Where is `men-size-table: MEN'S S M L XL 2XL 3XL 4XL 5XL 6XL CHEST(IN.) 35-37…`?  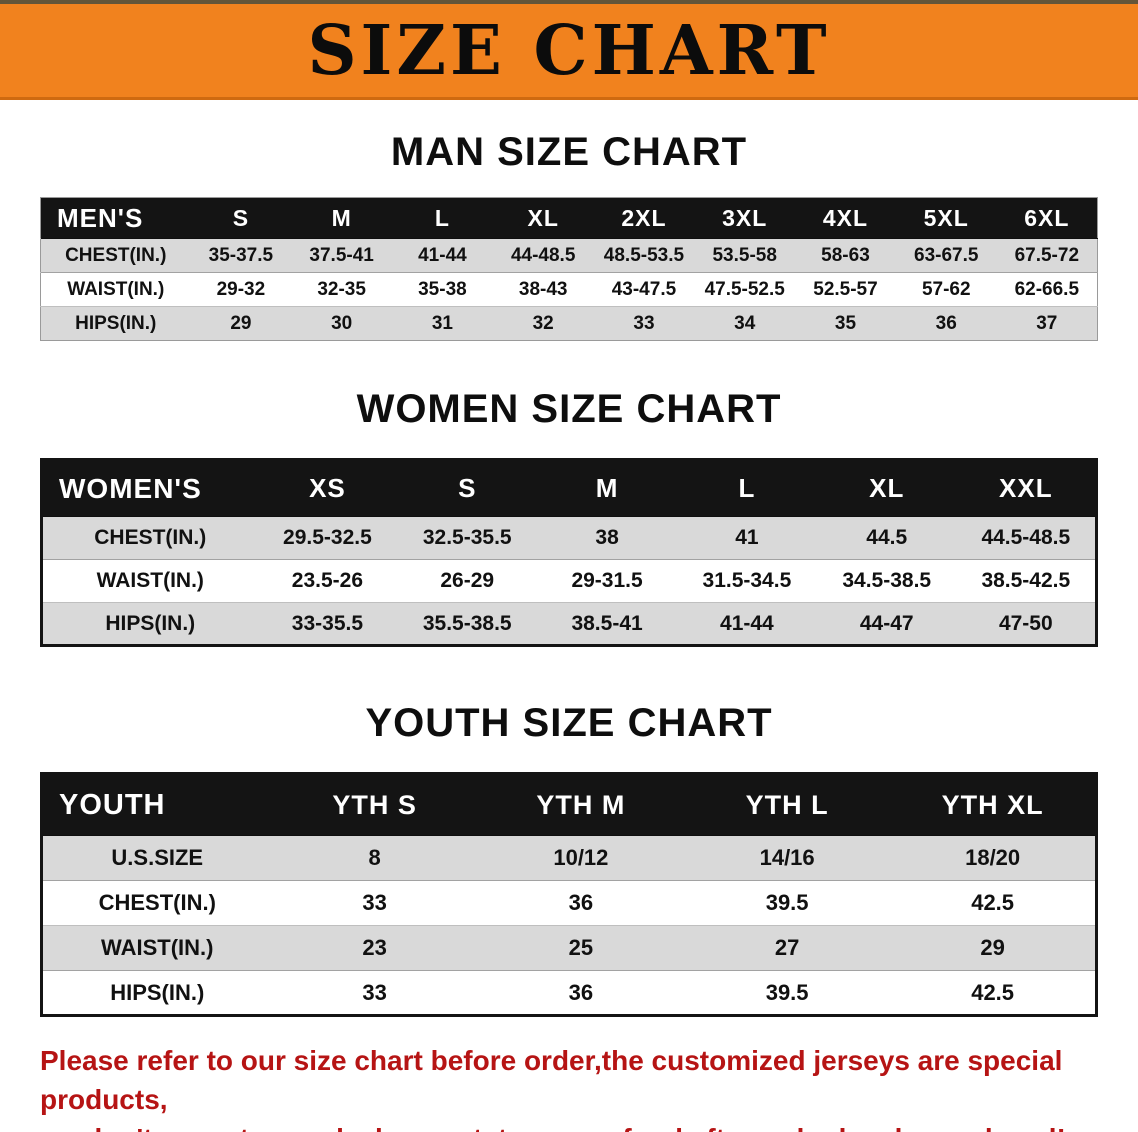 men-size-table: MEN'S S M L XL 2XL 3XL 4XL 5XL 6XL CHEST(IN.) 35-37… is located at coordinates (569, 269).